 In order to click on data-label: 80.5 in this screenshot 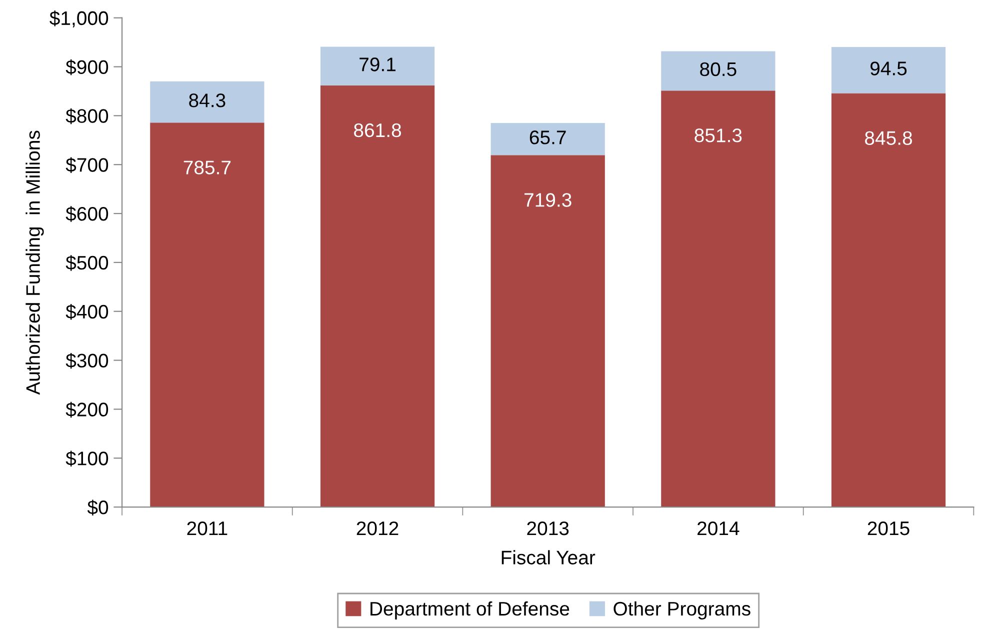, I will do `click(718, 69)`.